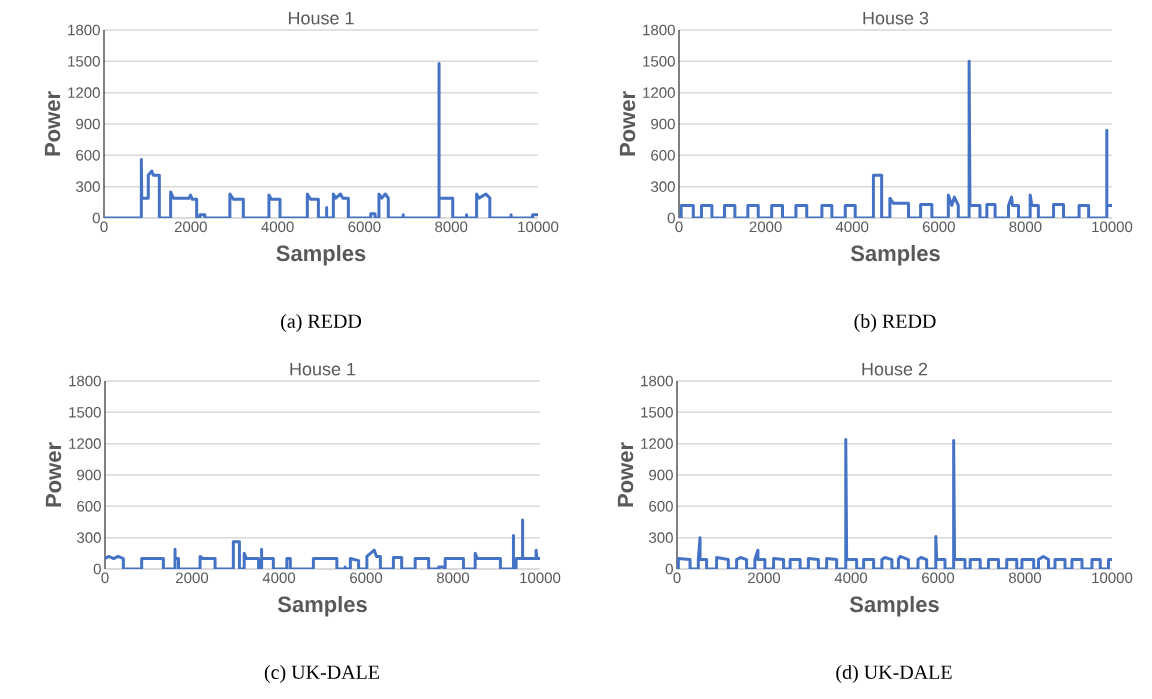 Image resolution: width=1152 pixels, height=699 pixels. Describe the element at coordinates (322, 674) in the screenshot. I see `text: (c) UK-DALE` at that location.